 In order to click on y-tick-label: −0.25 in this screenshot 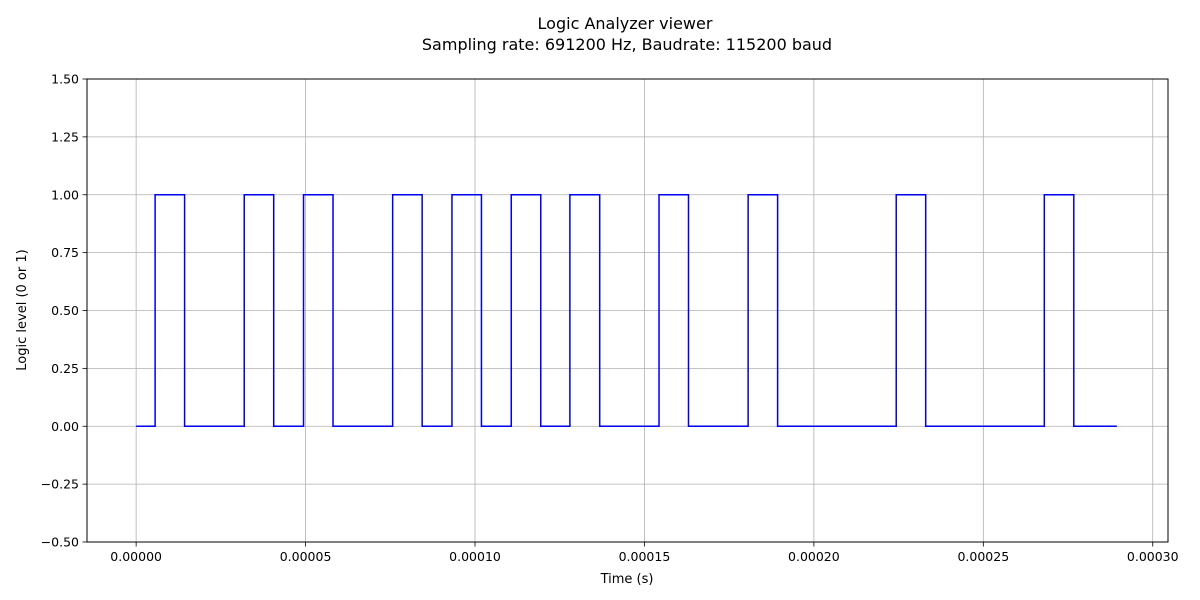, I will do `click(60, 484)`.